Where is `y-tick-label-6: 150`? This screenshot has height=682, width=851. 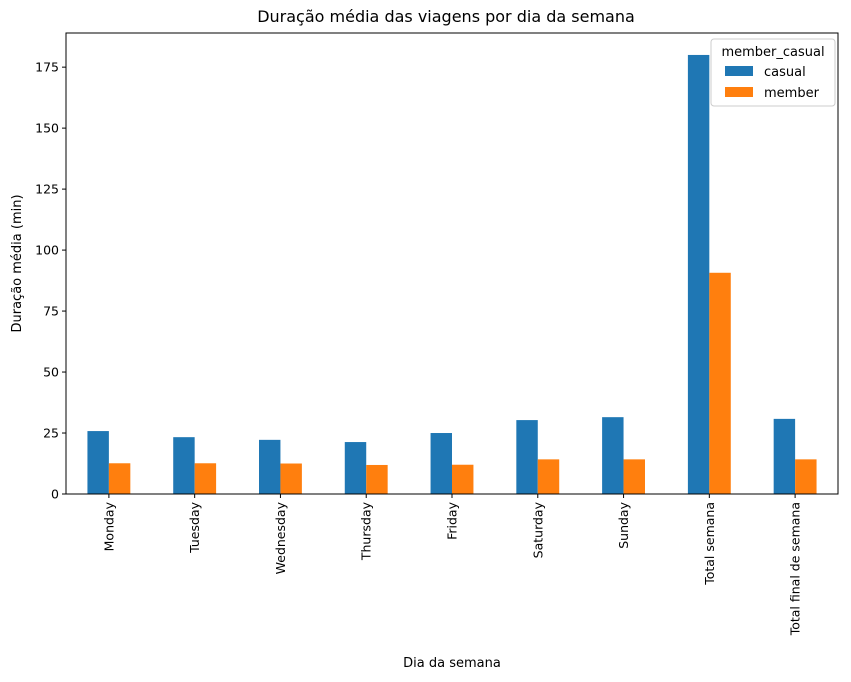 y-tick-label-6: 150 is located at coordinates (47, 128).